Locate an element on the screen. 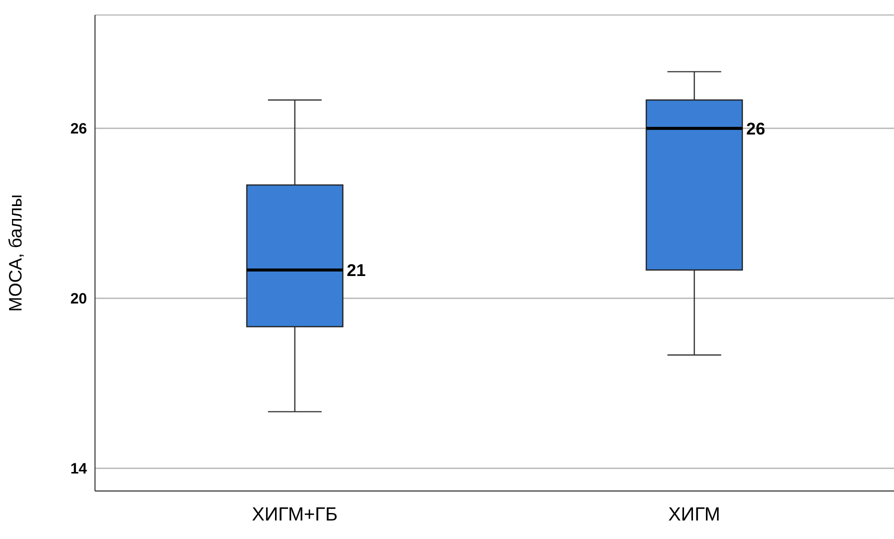 Image resolution: width=894 pixels, height=539 pixels. y-axis-title: МОСА, баллы is located at coordinates (15, 253).